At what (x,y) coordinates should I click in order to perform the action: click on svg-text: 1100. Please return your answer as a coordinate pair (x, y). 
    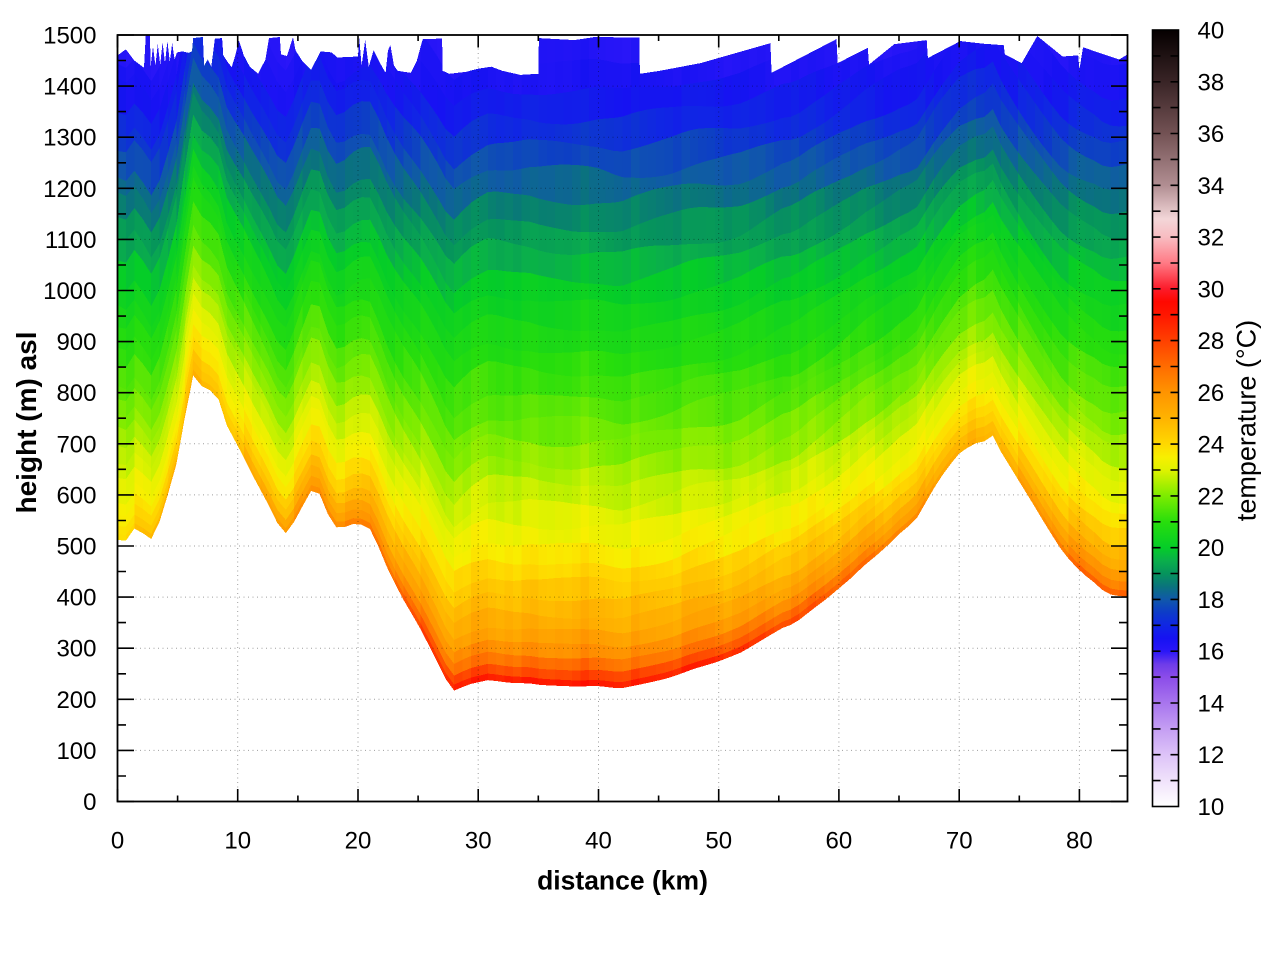
    Looking at the image, I should click on (71, 240).